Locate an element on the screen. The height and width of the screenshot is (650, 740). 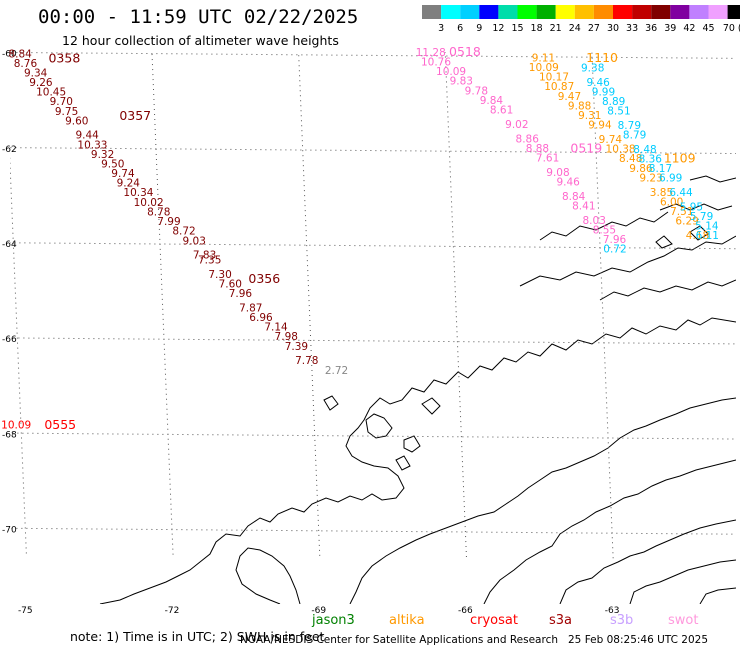
lat-tick-label: -70 is located at coordinates (9, 531).